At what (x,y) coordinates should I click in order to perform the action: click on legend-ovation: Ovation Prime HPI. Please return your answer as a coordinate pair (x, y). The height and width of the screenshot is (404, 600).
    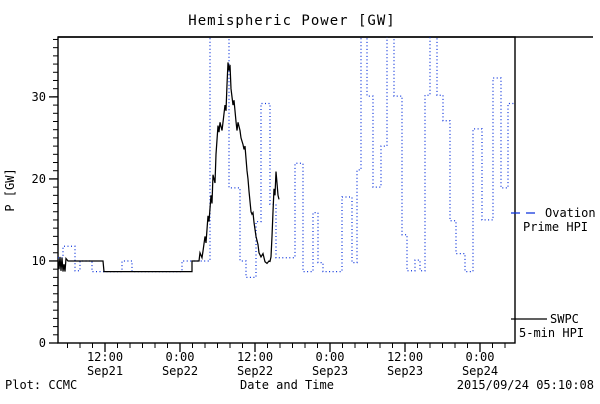
    Looking at the image, I should click on (553, 220).